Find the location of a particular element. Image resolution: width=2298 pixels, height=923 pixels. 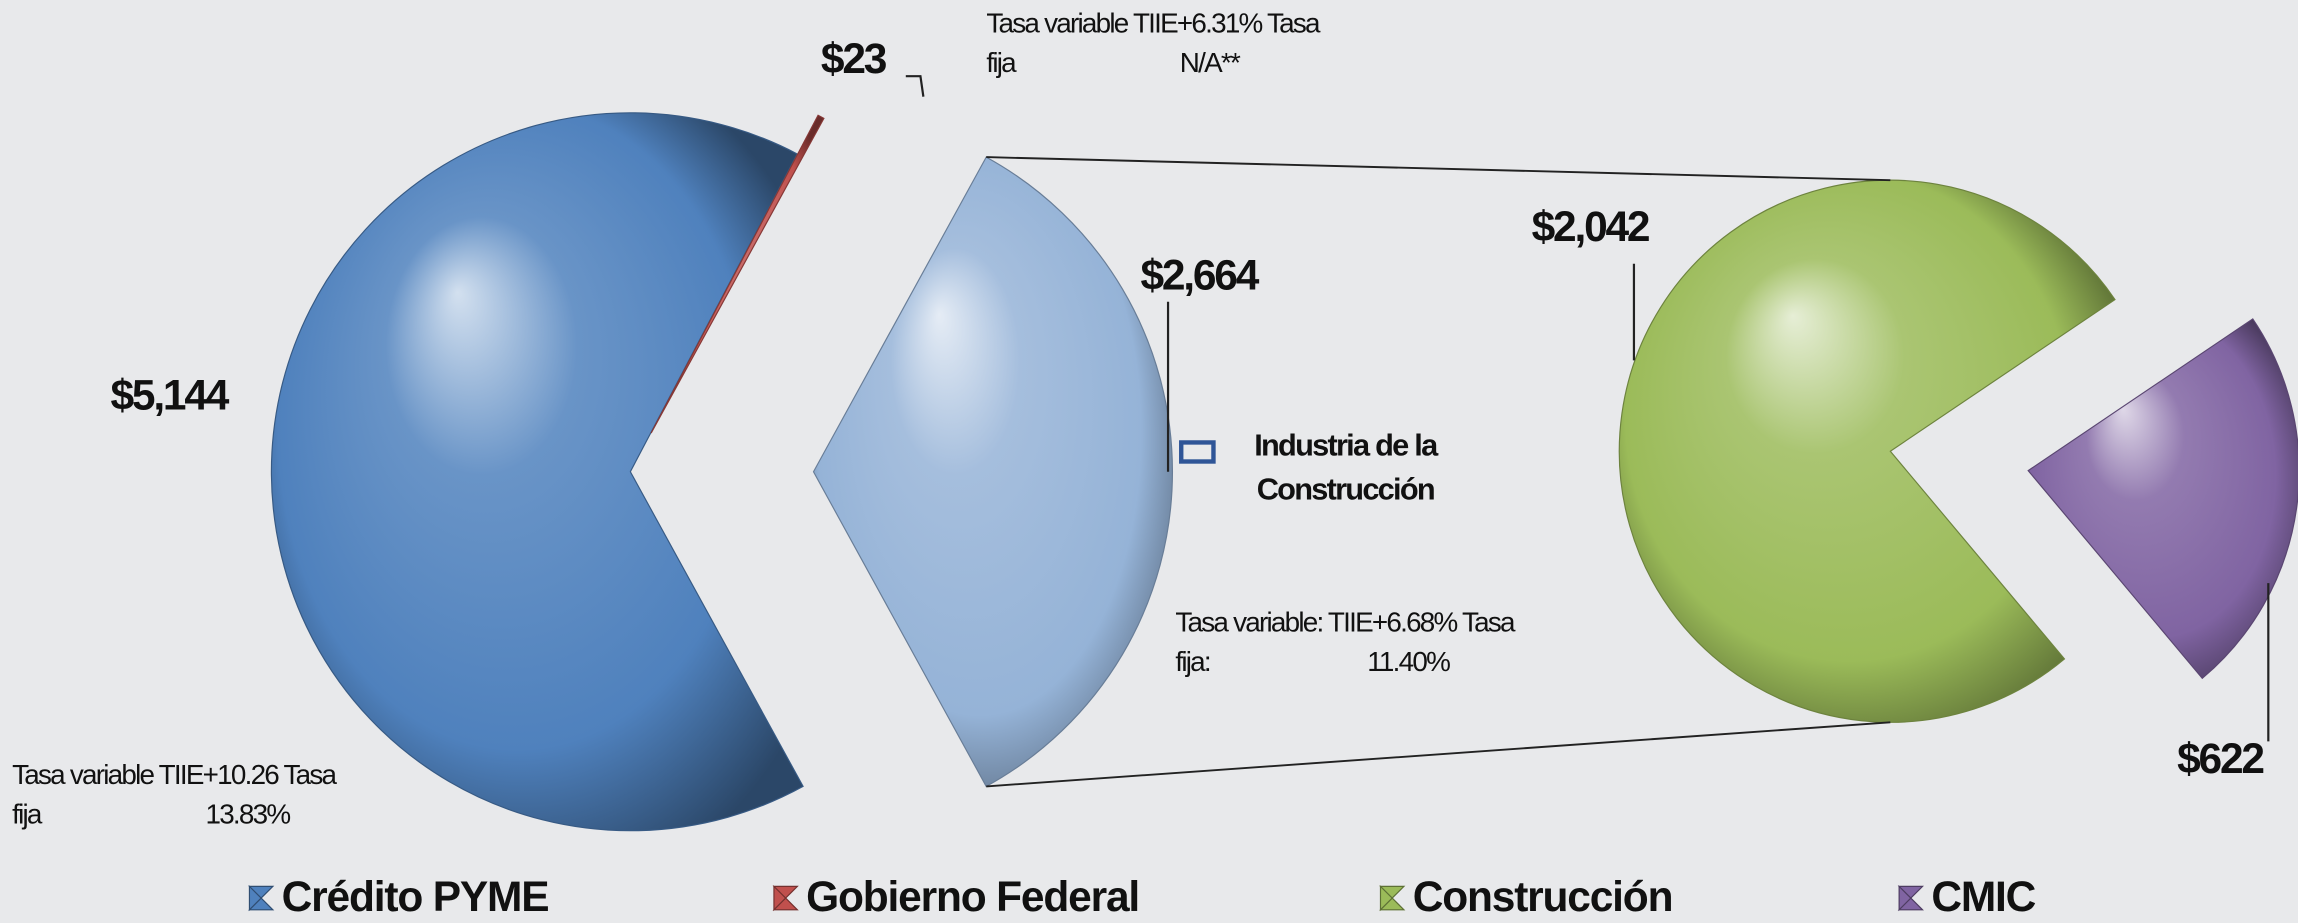

annotation: N/A** is located at coordinates (1210, 62).